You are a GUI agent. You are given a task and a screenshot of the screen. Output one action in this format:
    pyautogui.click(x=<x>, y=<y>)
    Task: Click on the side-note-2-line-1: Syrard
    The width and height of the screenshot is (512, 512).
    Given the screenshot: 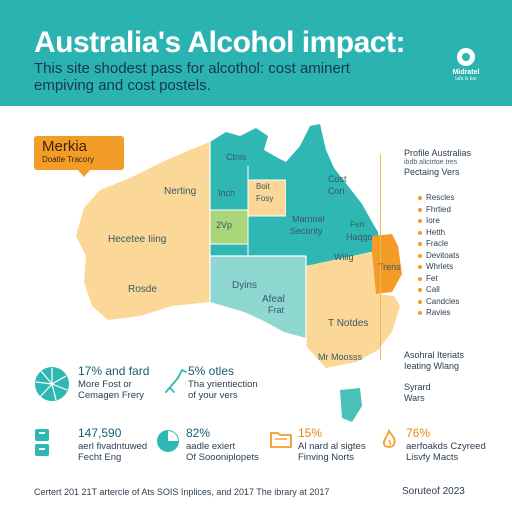 What is the action you would take?
    pyautogui.click(x=417, y=387)
    